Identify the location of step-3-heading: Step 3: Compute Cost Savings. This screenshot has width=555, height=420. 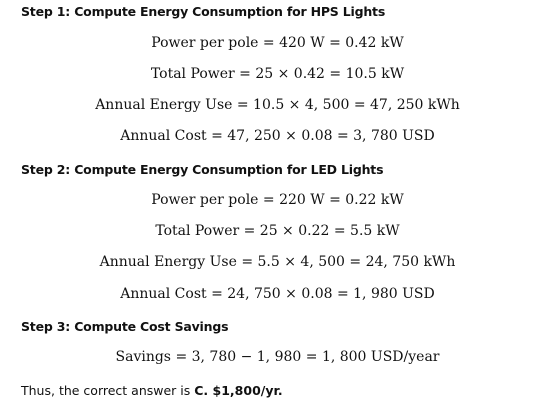
(125, 326).